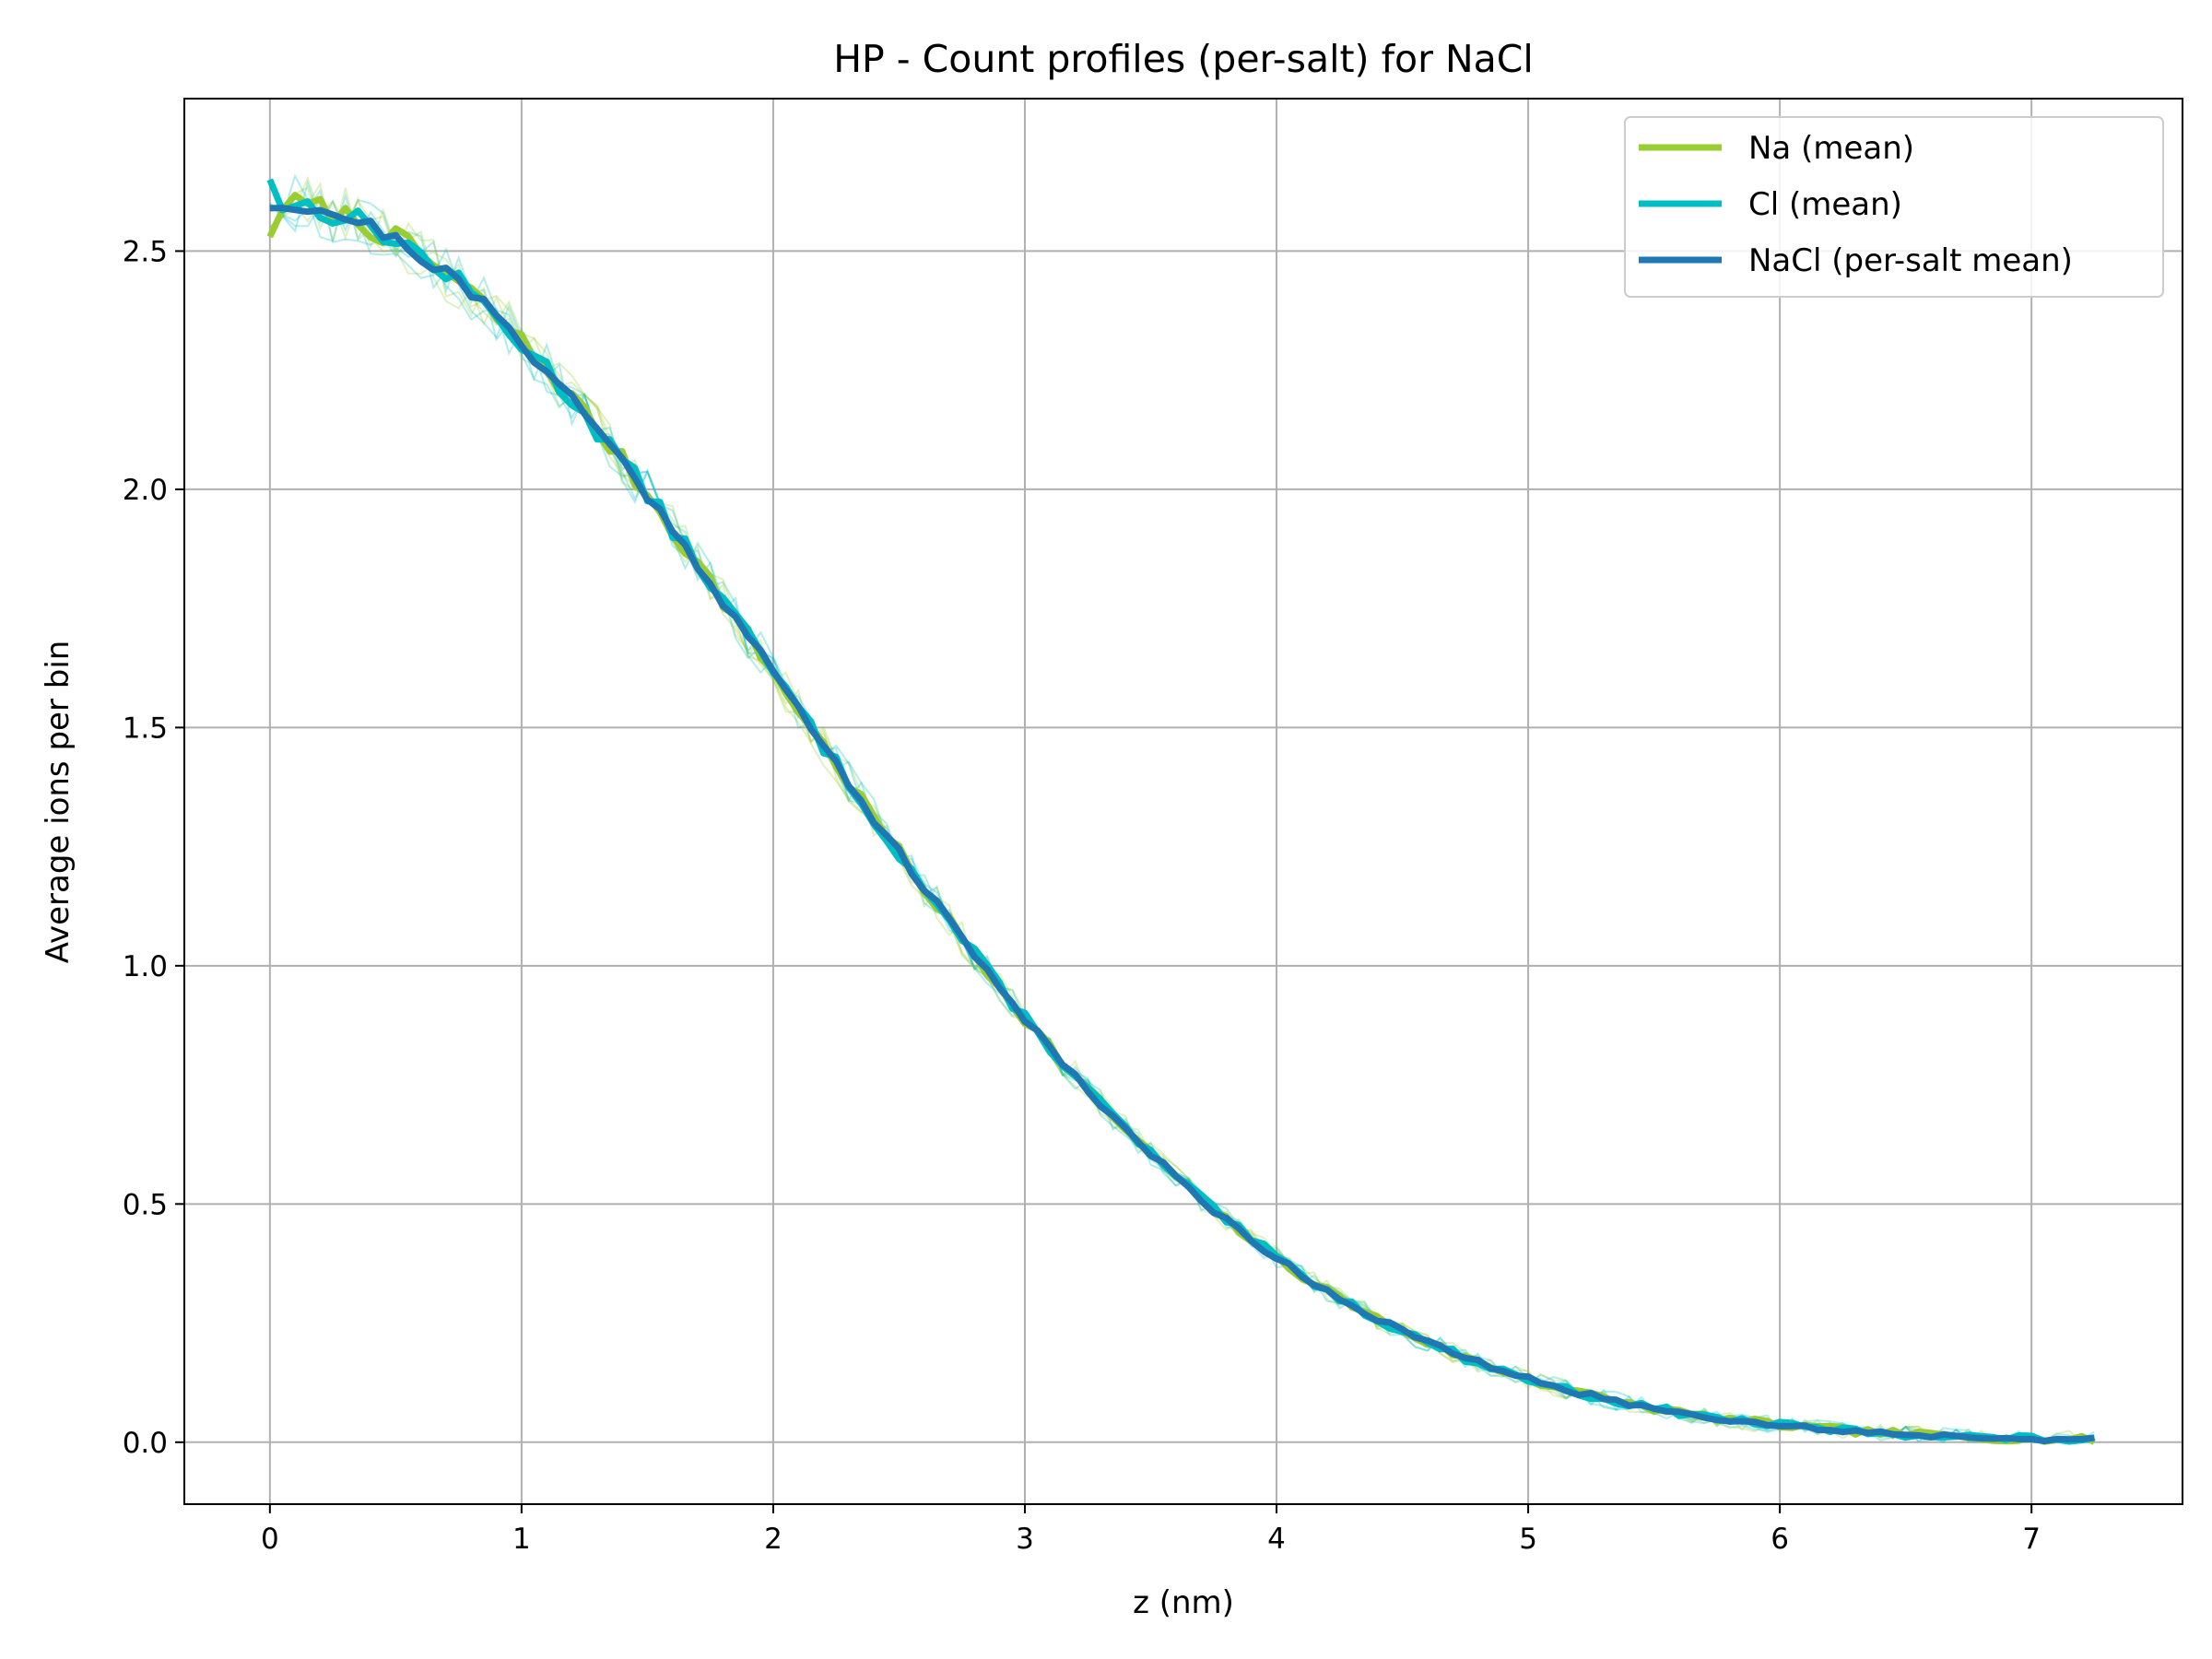 This screenshot has height=1659, width=2212. Describe the element at coordinates (1910, 260) in the screenshot. I see `legend-label: NaCl (per-salt mean)` at that location.